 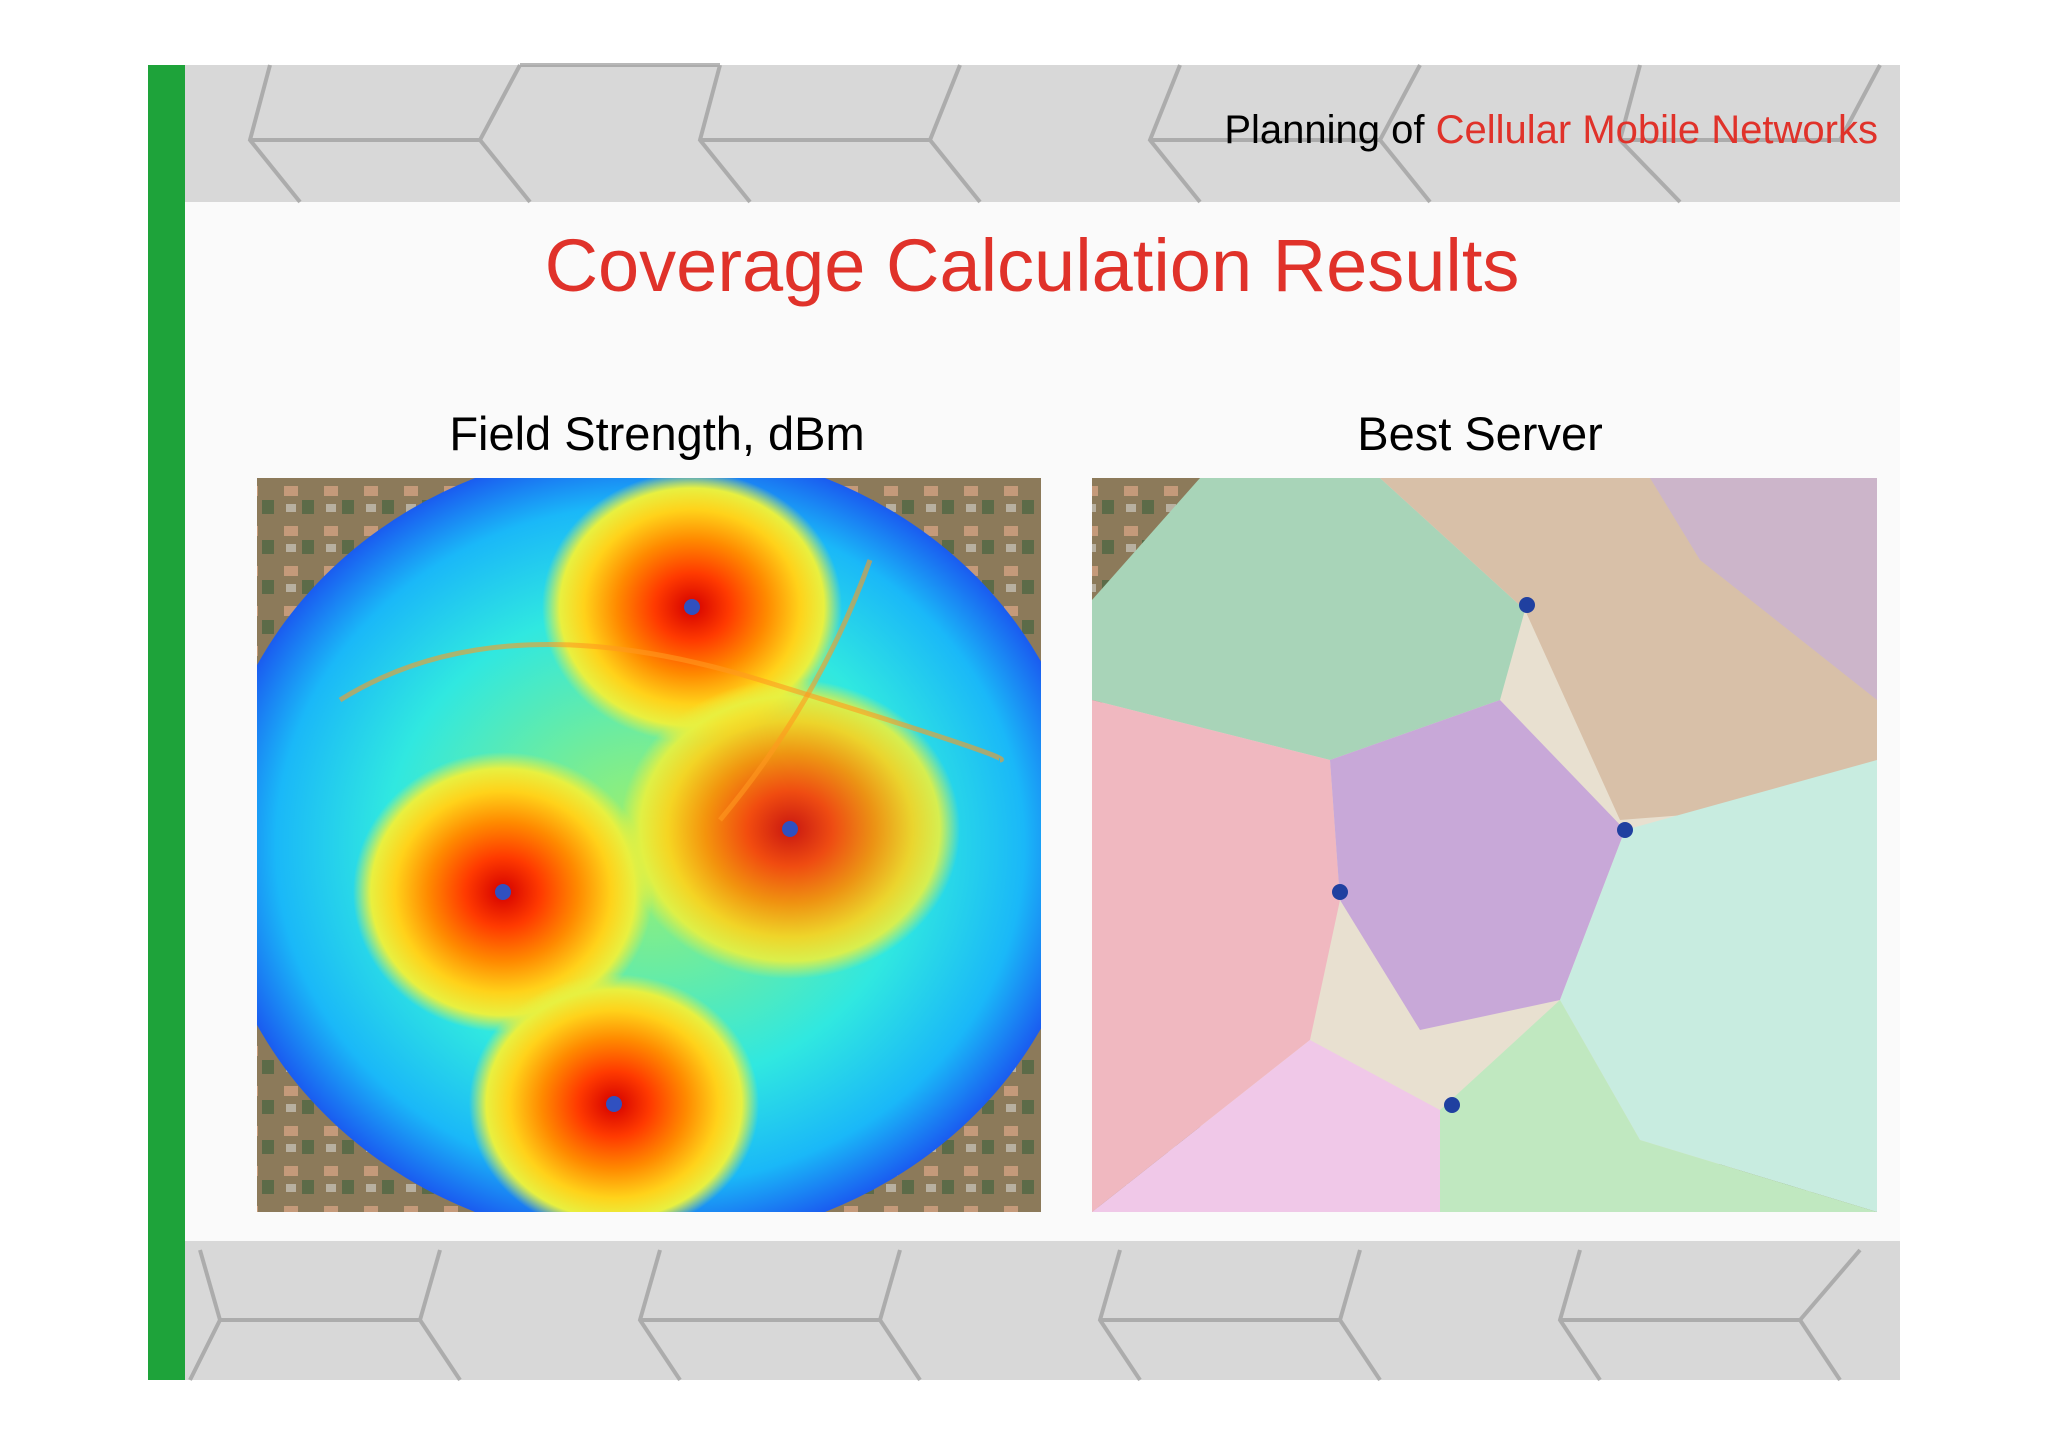 I want to click on footer-band, so click(x=1024, y=1310).